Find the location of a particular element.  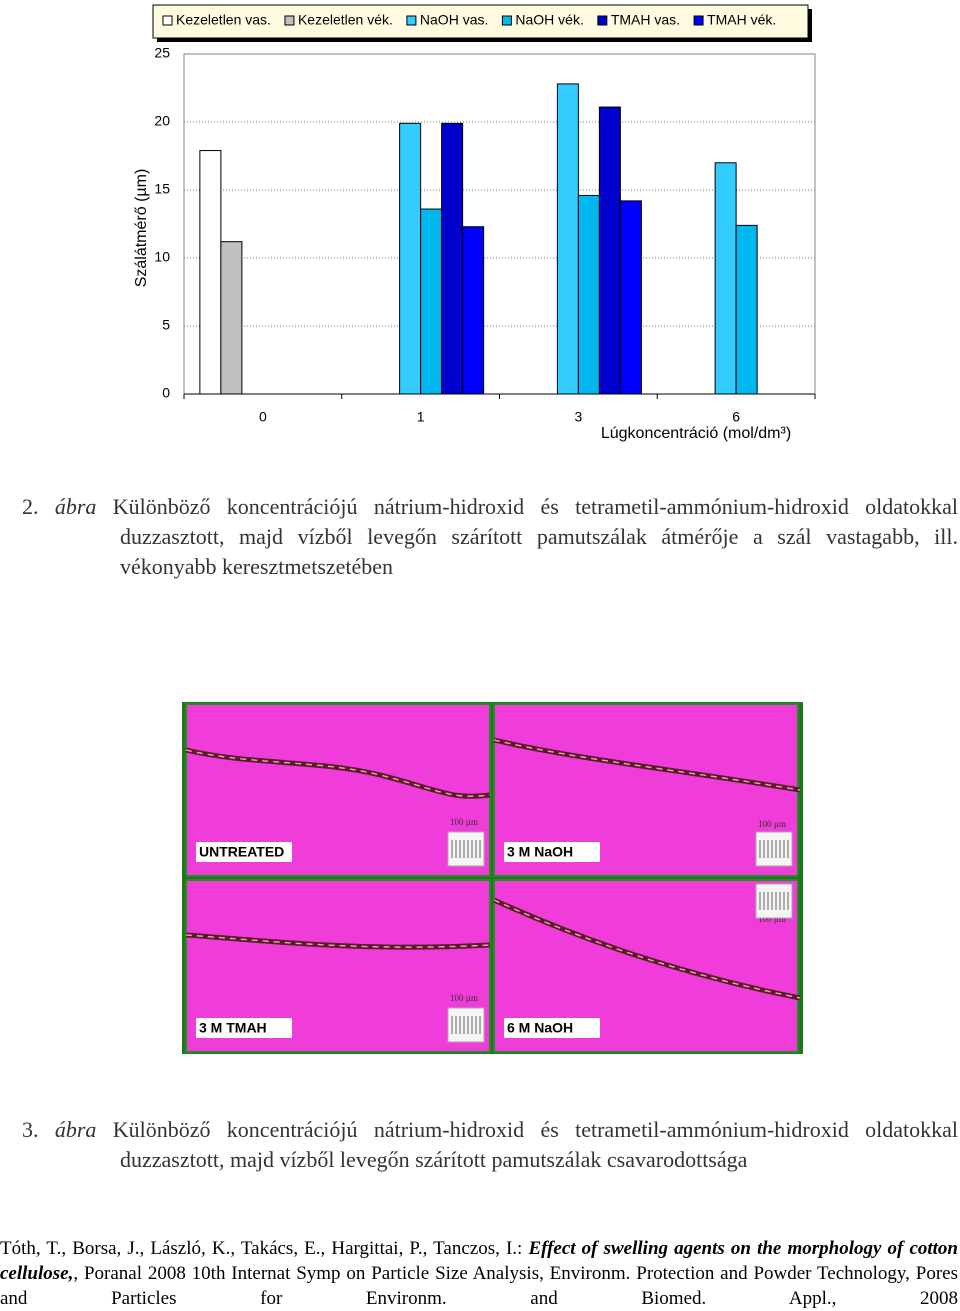

legend-label: NaOH vék. is located at coordinates (549, 20).